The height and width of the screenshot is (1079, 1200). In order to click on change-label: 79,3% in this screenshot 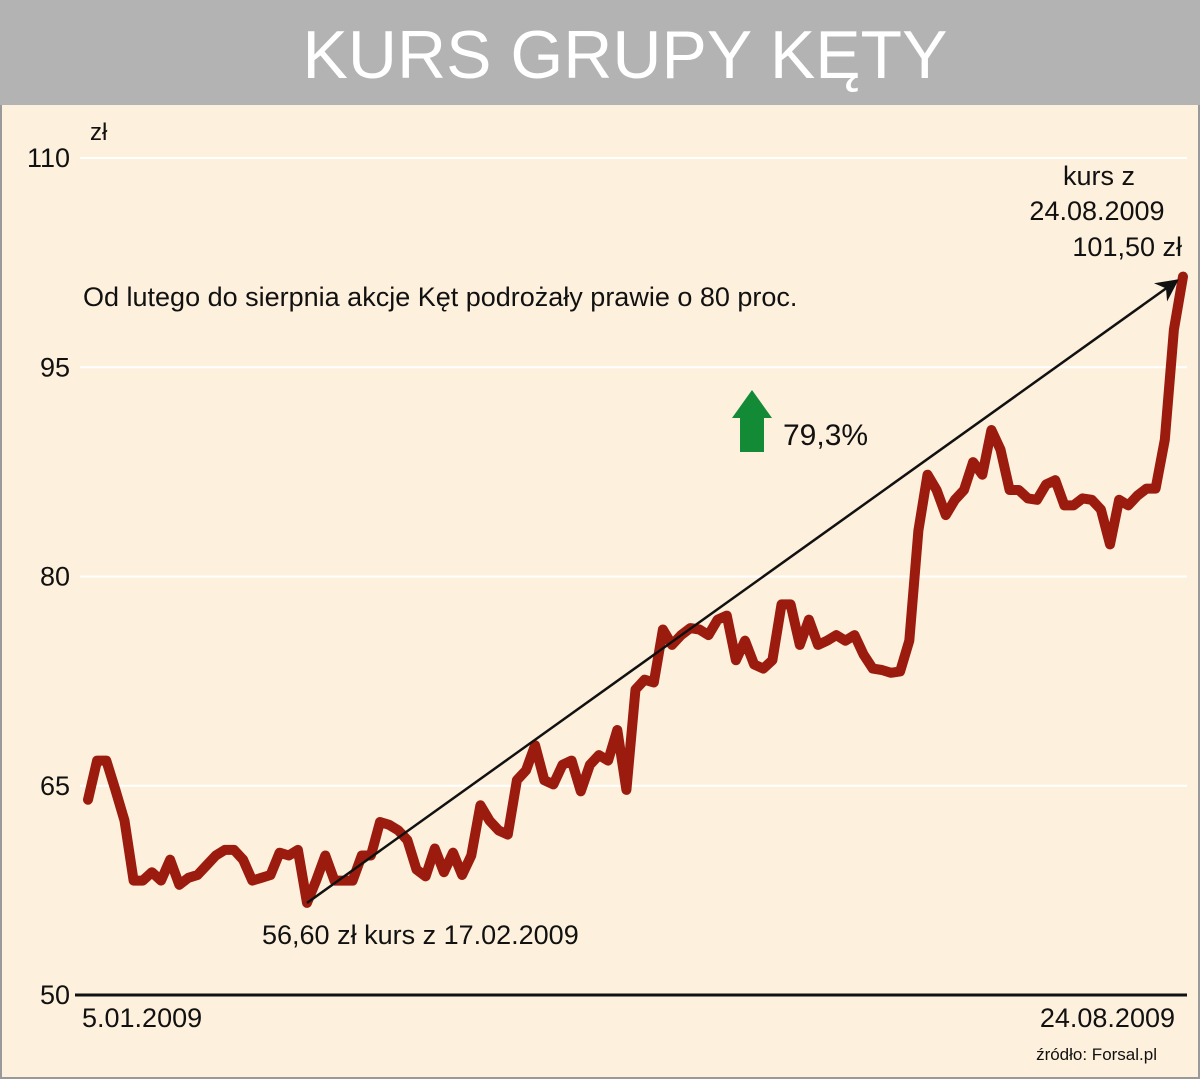, I will do `click(825, 435)`.